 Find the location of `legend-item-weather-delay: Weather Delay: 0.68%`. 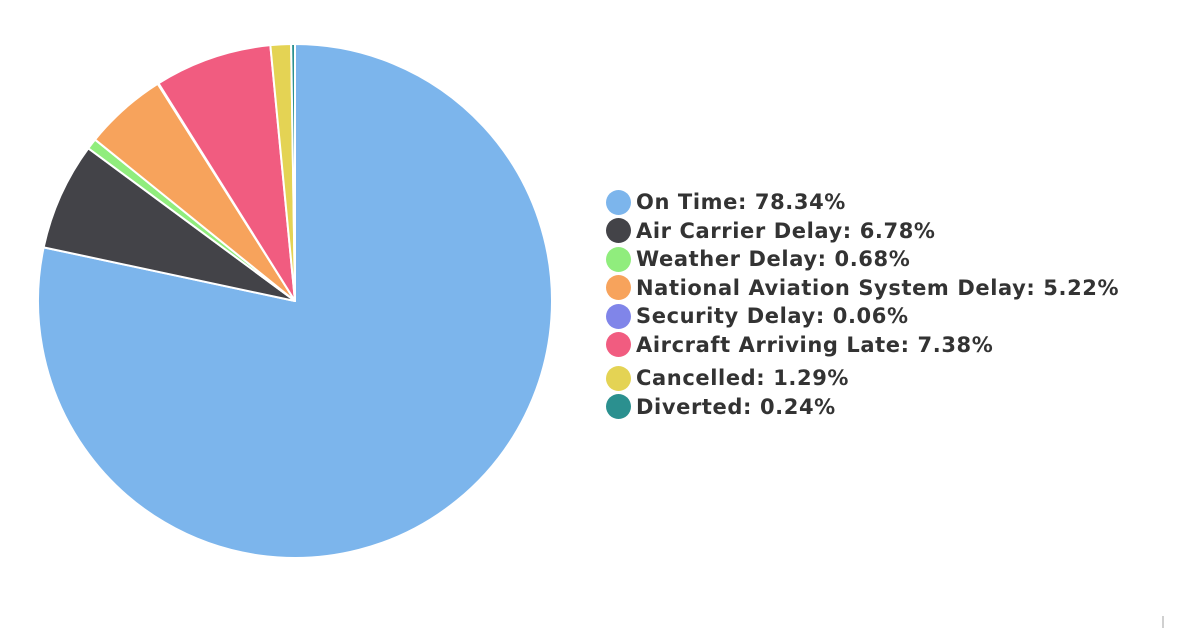

legend-item-weather-delay: Weather Delay: 0.68% is located at coordinates (862, 259).